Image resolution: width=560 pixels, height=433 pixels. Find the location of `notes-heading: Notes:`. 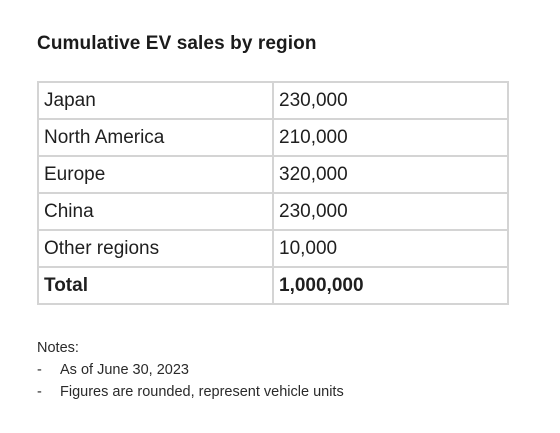

notes-heading: Notes: is located at coordinates (58, 348).